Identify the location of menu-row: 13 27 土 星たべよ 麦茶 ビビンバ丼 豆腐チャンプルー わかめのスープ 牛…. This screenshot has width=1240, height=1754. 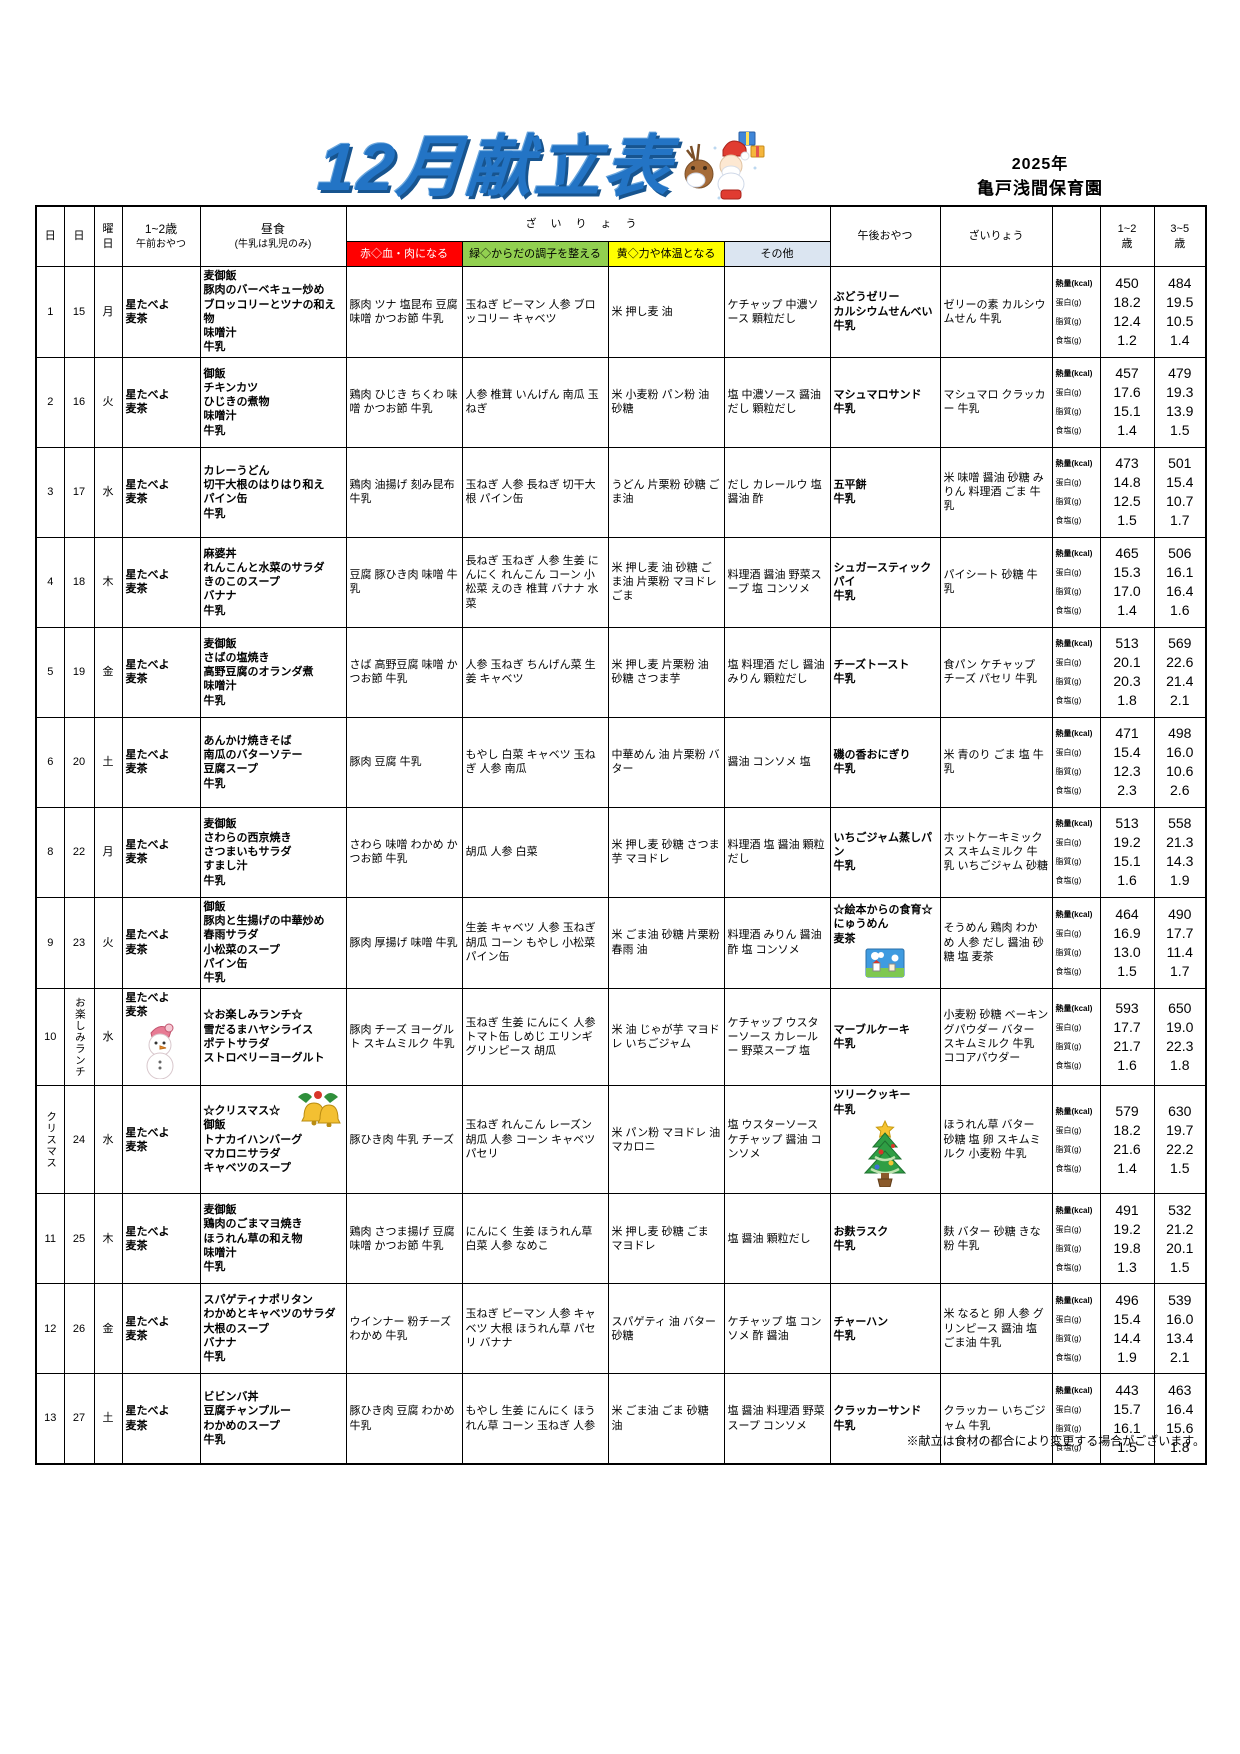
(621, 1419).